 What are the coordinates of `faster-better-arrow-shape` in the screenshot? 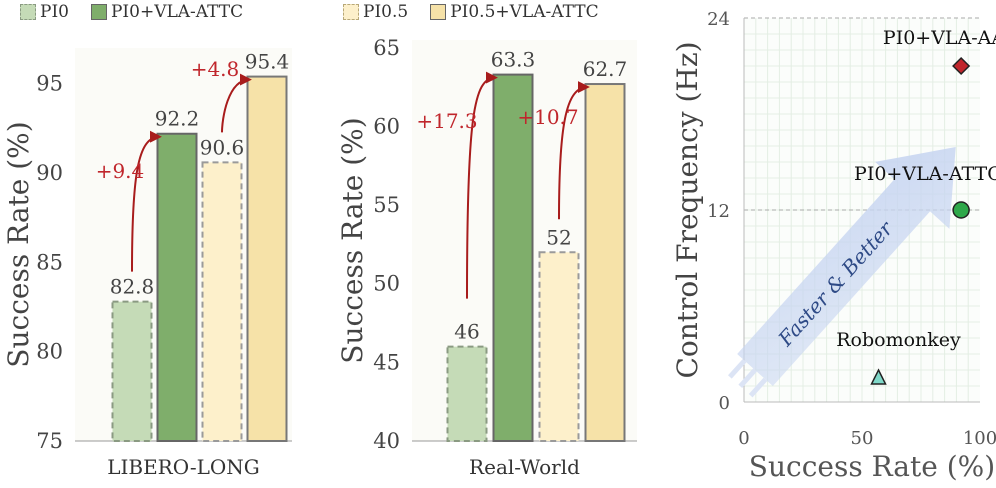 It's located at (846, 267).